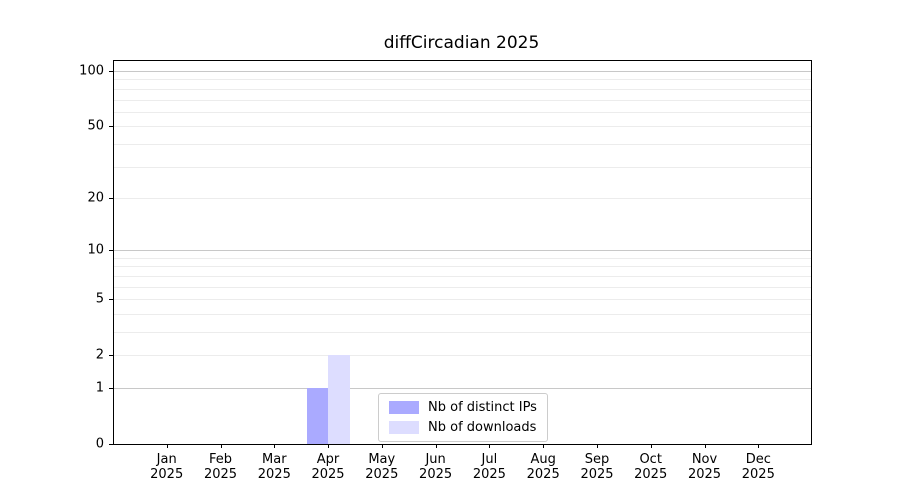 Image resolution: width=900 pixels, height=500 pixels. What do you see at coordinates (95, 126) in the screenshot?
I see `y-tick-label: 50` at bounding box center [95, 126].